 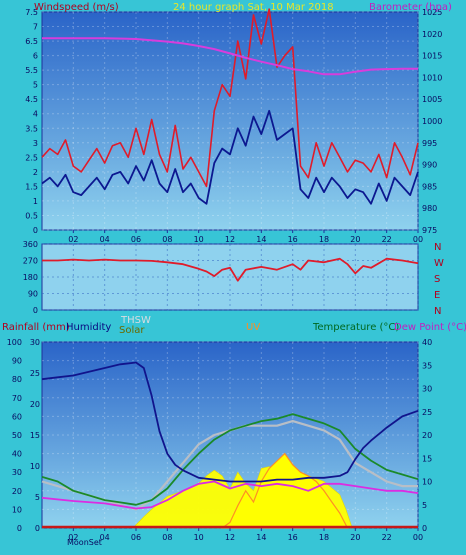 I want to click on humidity-y-tick-label: 100, so click(x=14, y=342).